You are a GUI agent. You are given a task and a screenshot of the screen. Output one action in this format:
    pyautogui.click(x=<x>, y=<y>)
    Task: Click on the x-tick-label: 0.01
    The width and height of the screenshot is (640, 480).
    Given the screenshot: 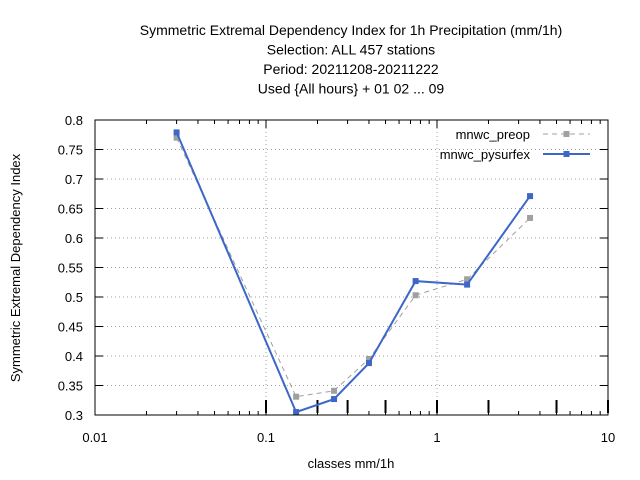 What is the action you would take?
    pyautogui.click(x=94, y=437)
    